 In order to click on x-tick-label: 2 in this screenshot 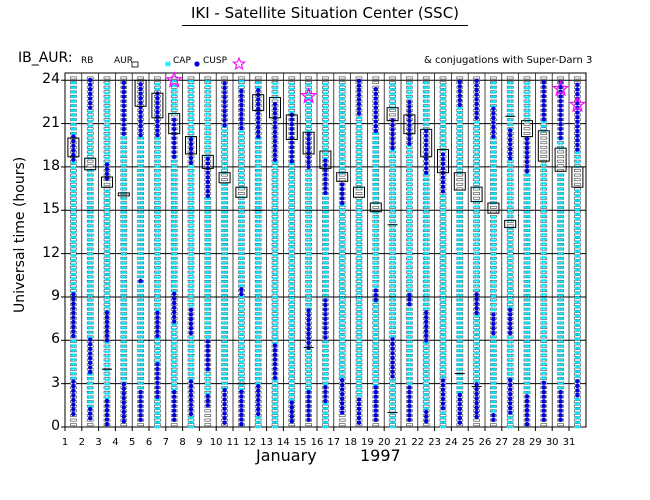, I will do `click(81, 442)`.